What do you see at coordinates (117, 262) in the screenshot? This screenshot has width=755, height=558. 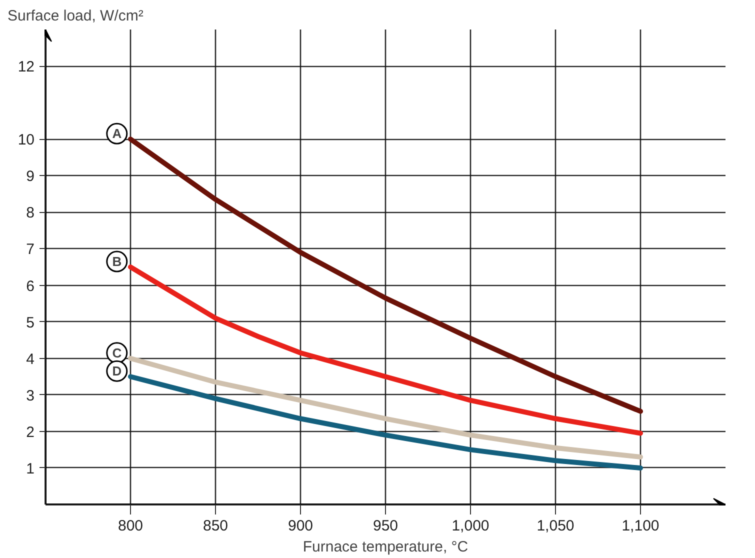 I see `series-label: B` at bounding box center [117, 262].